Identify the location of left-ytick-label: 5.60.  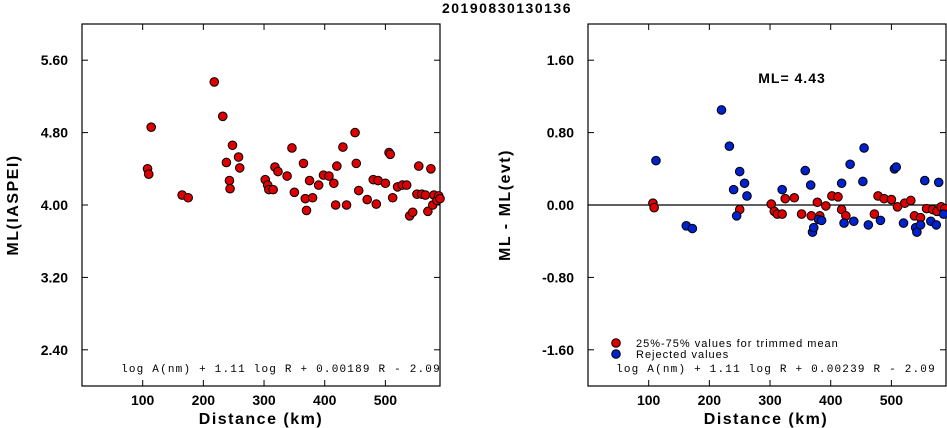
(54, 60).